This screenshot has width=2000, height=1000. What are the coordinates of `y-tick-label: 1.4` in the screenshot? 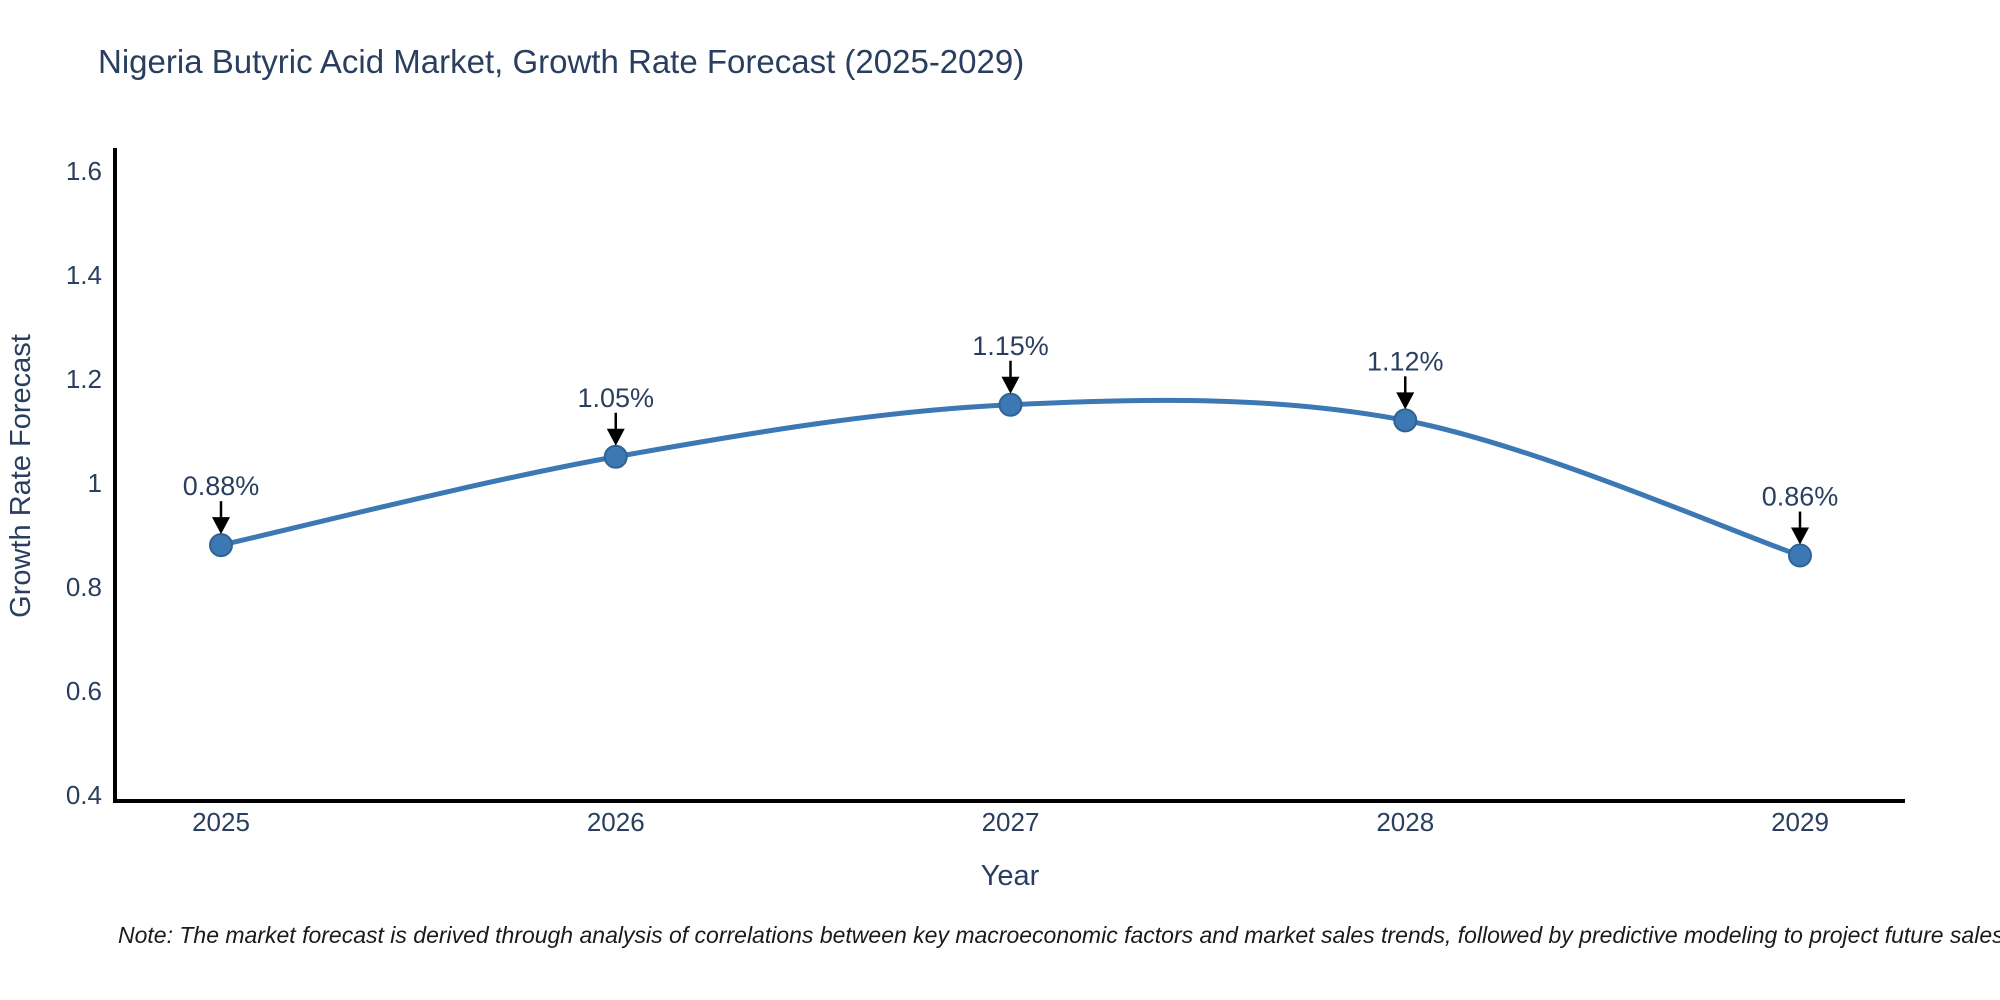 It's located at (84, 275).